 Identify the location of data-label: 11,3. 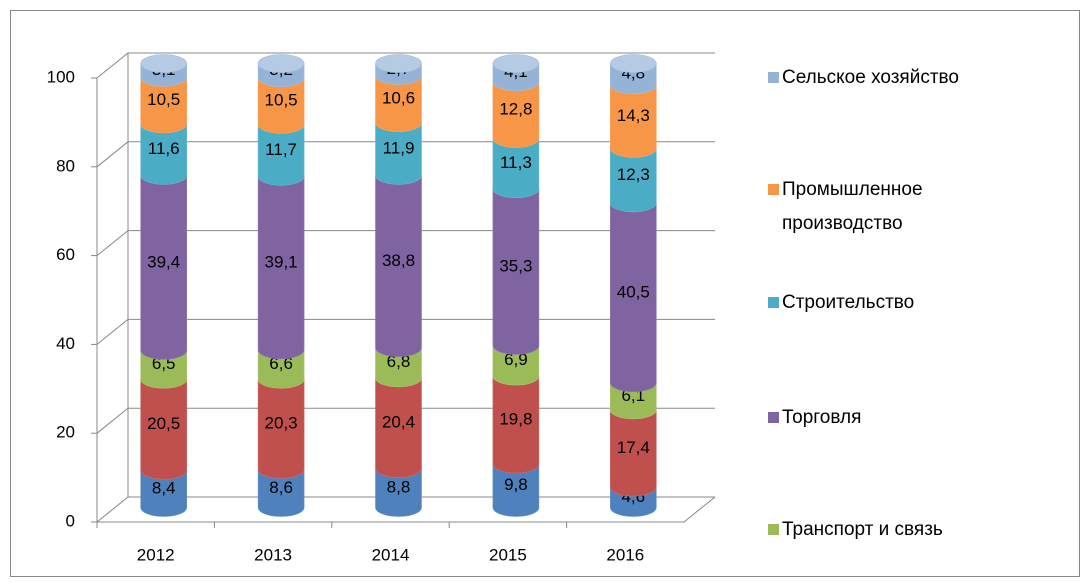
(516, 162).